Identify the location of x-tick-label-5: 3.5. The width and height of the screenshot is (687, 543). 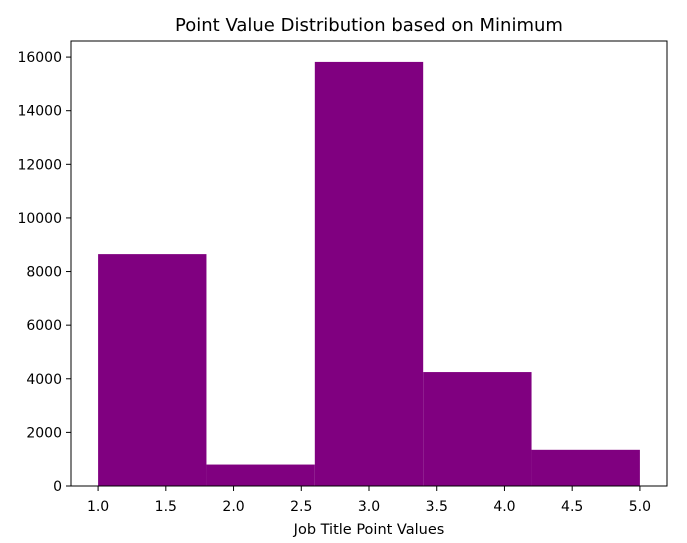
(437, 507).